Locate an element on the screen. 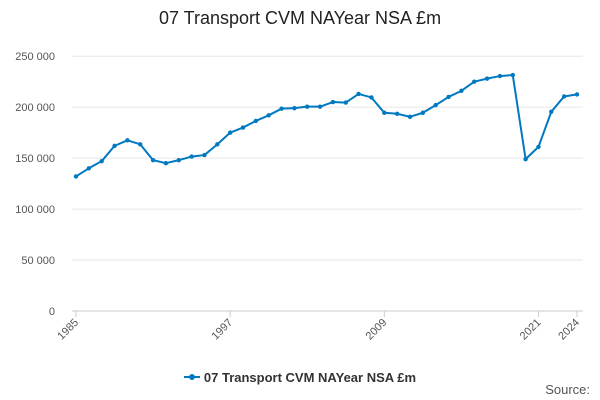 The image size is (600, 400). chart-title: 07 Transport CVM NAYear NSA £m is located at coordinates (300, 18).